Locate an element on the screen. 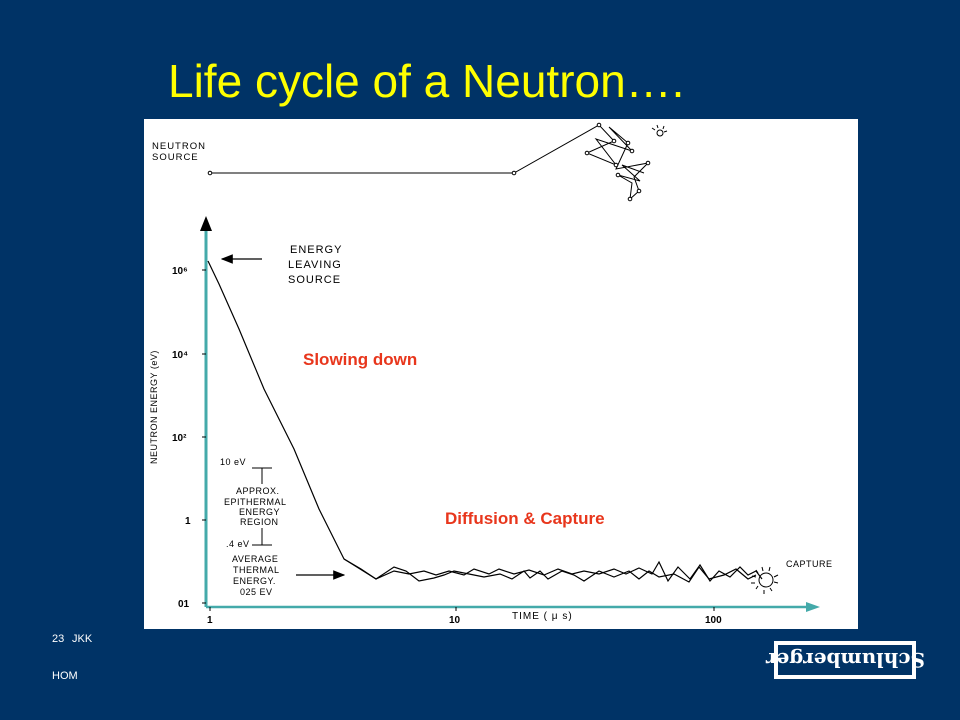 This screenshot has height=720, width=960. thermal-line4: 025 EV is located at coordinates (256, 592).